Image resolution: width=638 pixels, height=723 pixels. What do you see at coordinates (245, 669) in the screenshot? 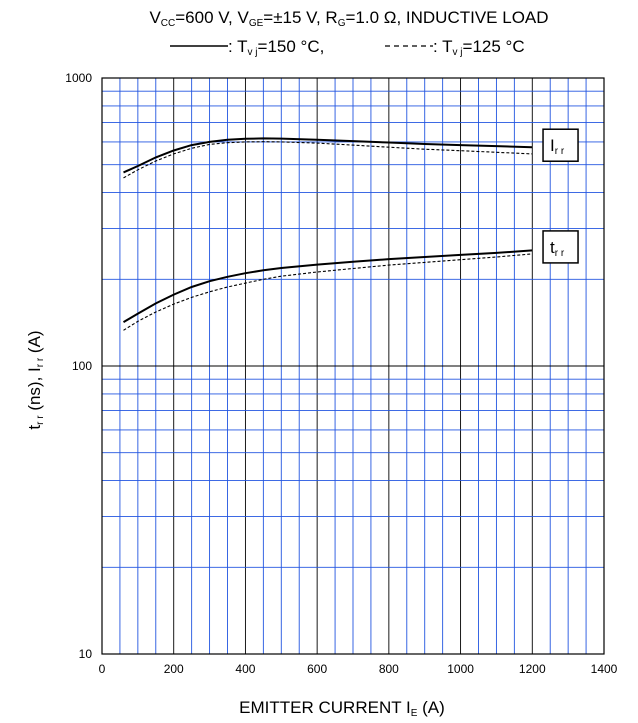
I see `x-tick-label: 400` at bounding box center [245, 669].